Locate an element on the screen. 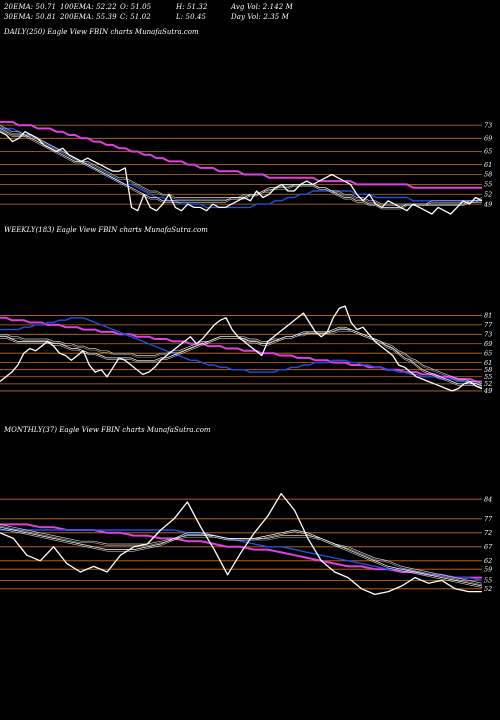  monthly-tick-label: 62 is located at coordinates (488, 561).